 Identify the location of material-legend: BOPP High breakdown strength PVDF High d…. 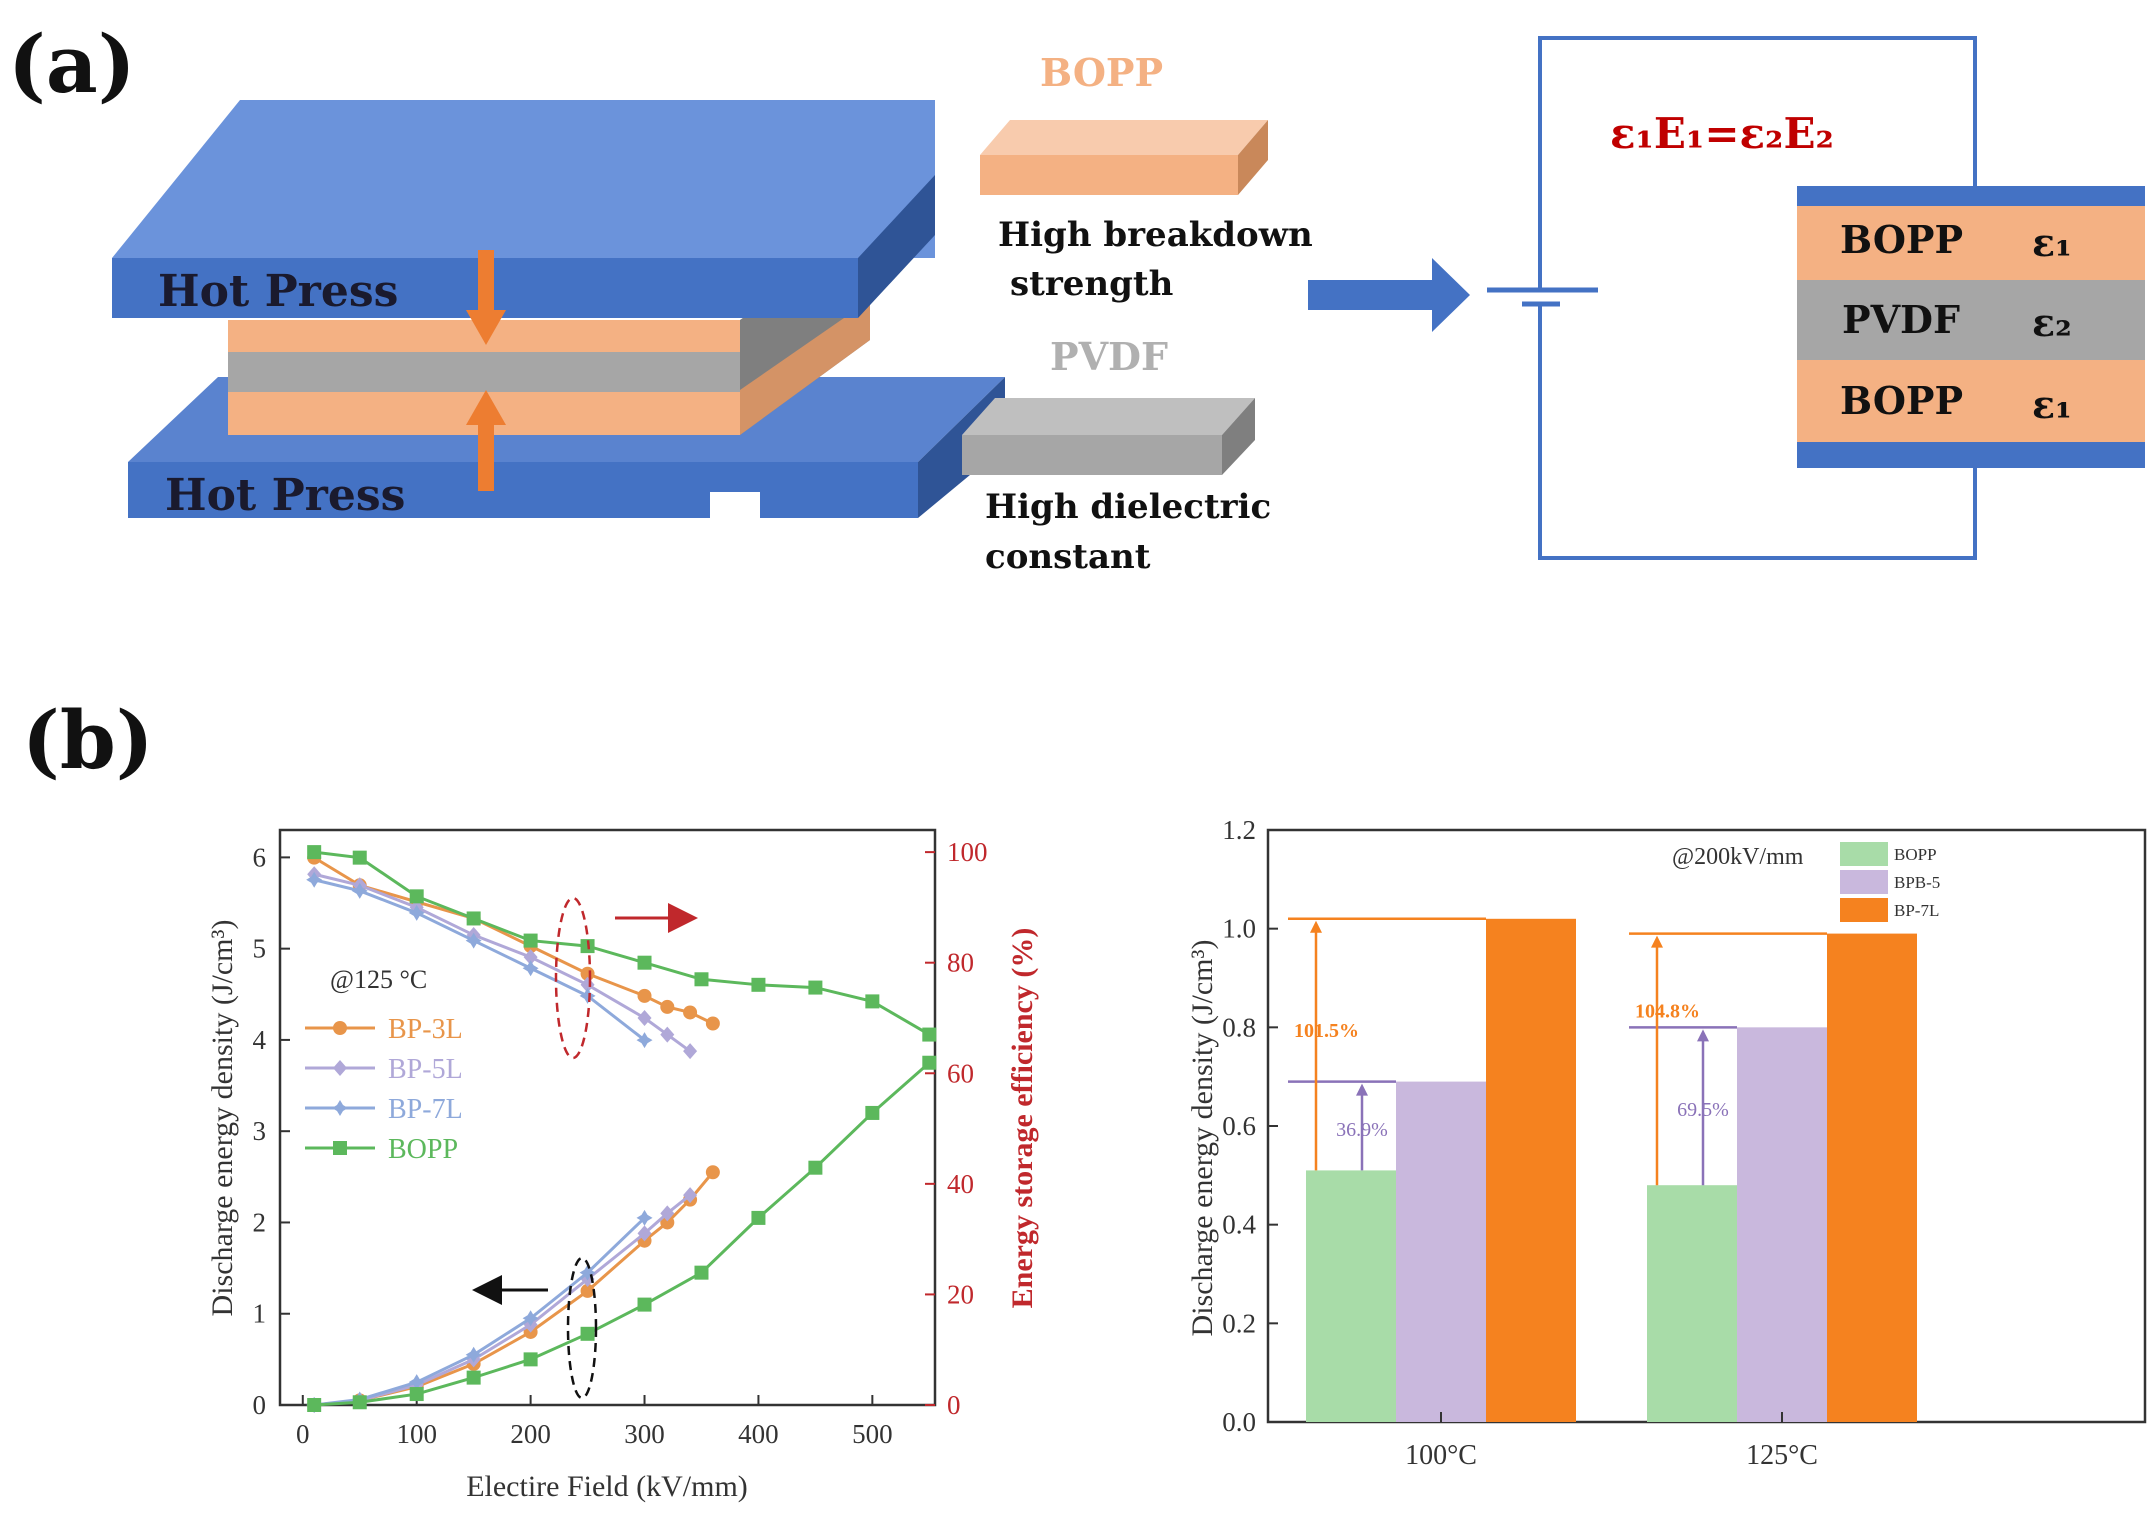
(1137, 313).